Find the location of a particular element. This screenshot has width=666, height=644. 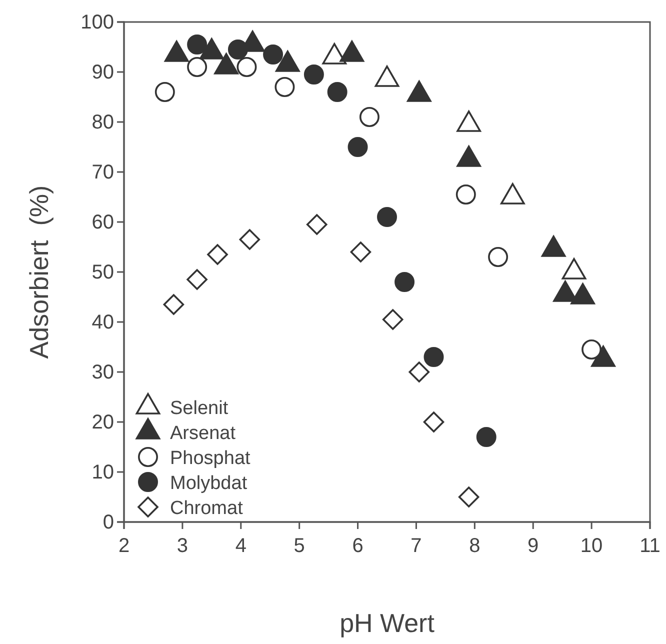

x-tick-label: 8 is located at coordinates (474, 546).